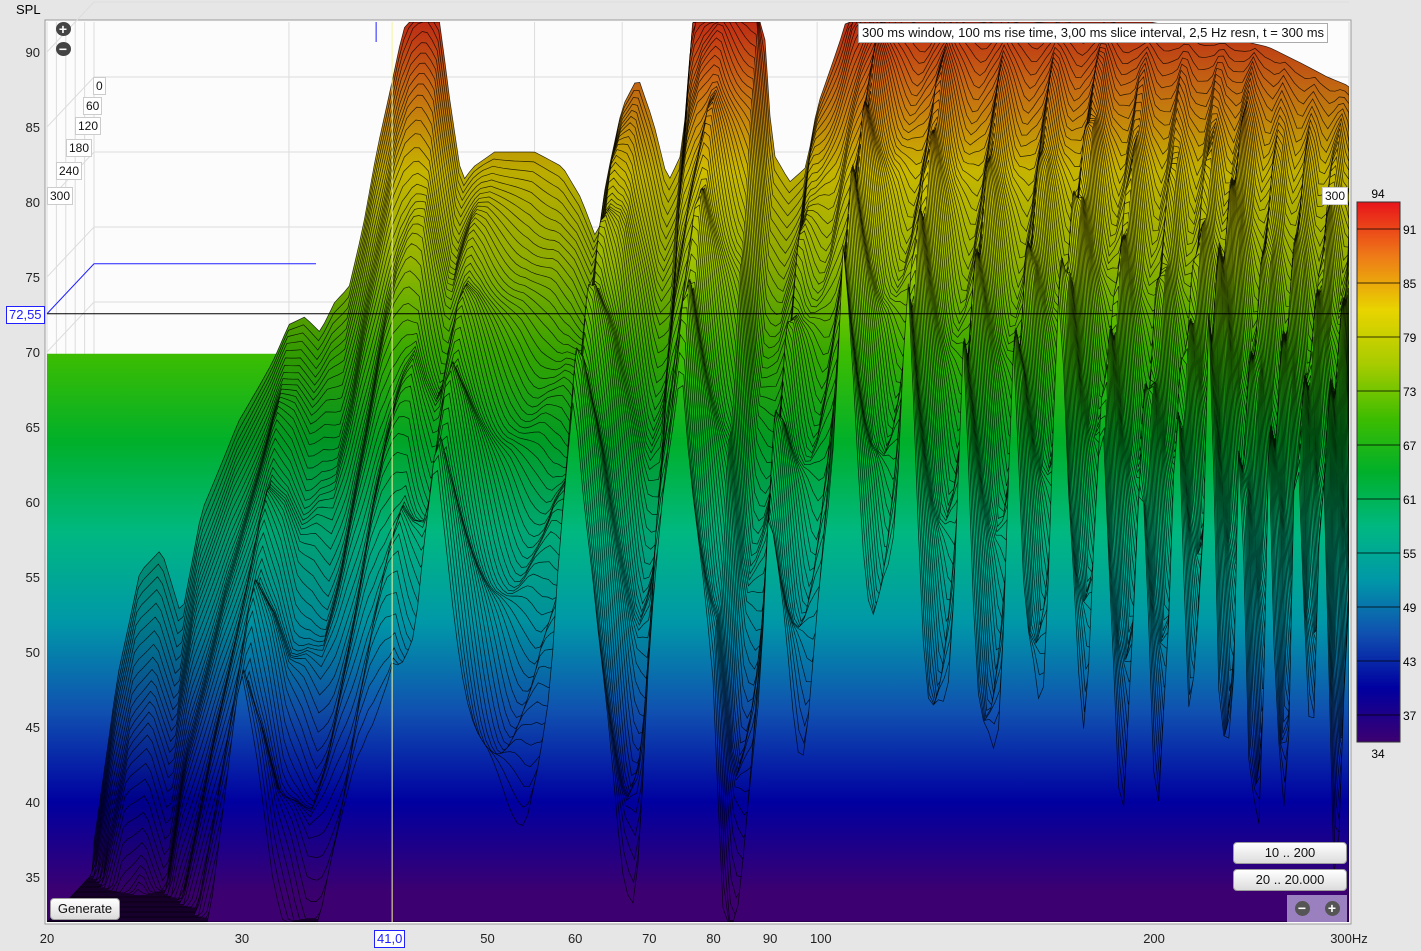 Image resolution: width=1421 pixels, height=951 pixels. Describe the element at coordinates (1410, 500) in the screenshot. I see `colorbar-tick-label: 61` at that location.